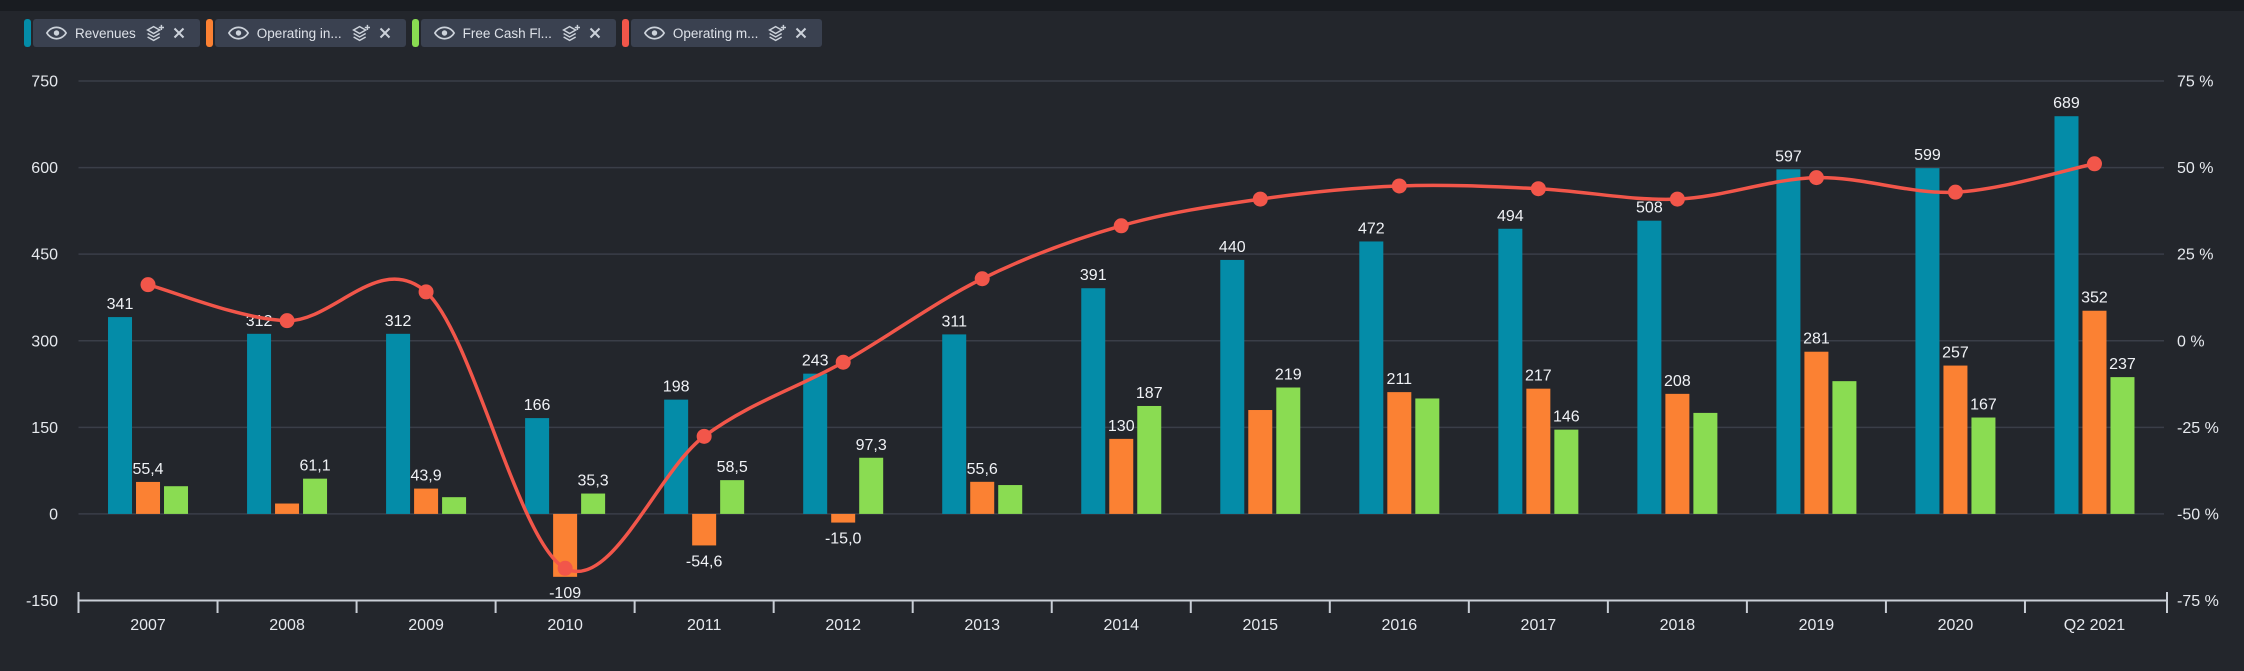 The height and width of the screenshot is (671, 2244). I want to click on bar-free-cash-flow-2010, so click(593, 503).